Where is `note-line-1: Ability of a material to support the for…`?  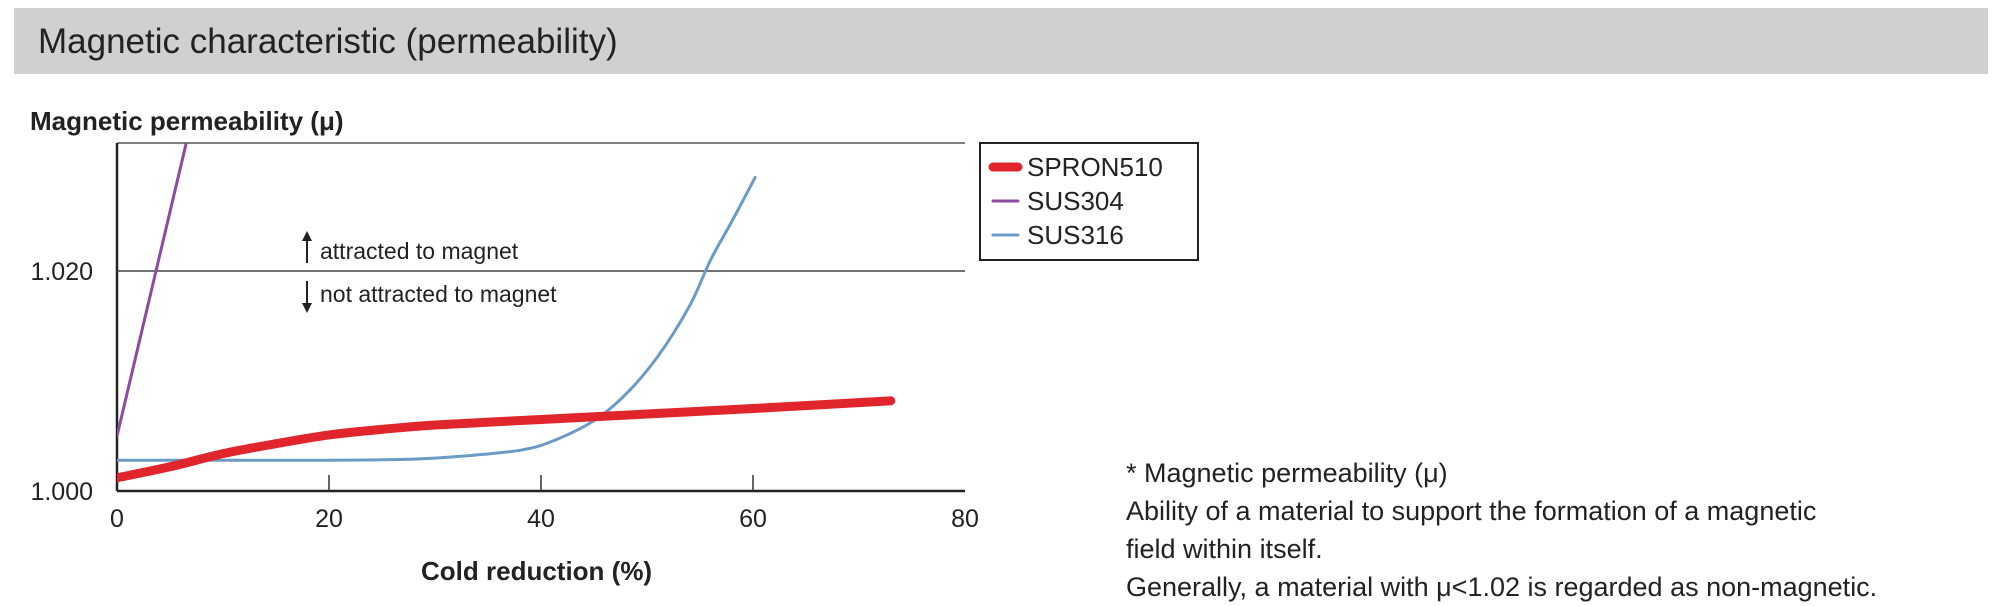 note-line-1: Ability of a material to support the for… is located at coordinates (1471, 511).